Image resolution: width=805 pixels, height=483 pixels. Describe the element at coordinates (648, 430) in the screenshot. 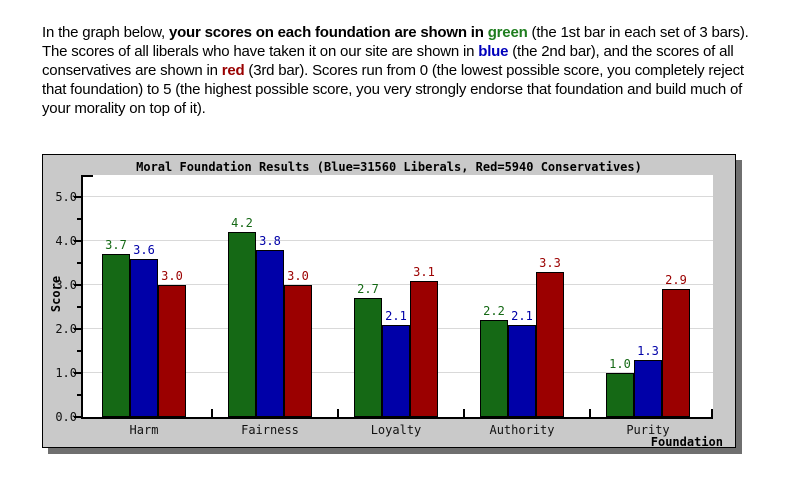

I see `x-category-label-purity: Purity` at that location.